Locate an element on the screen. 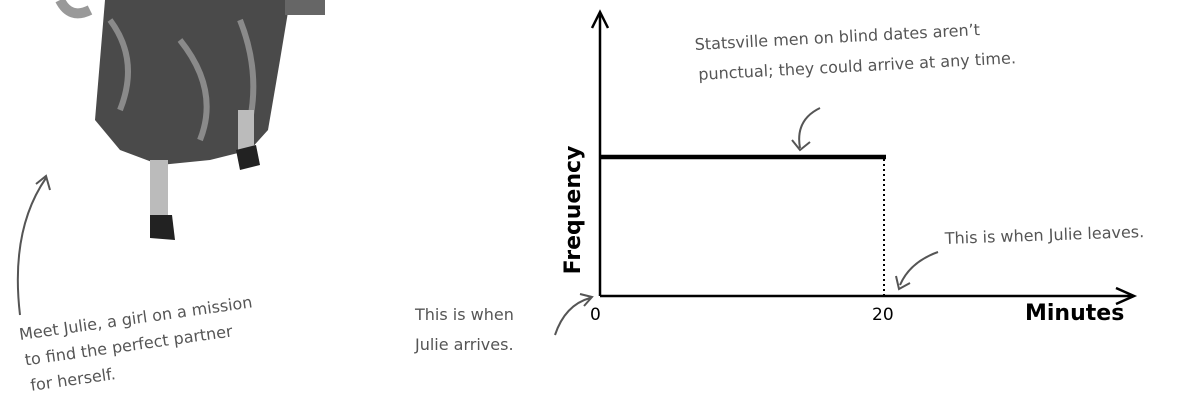 The image size is (1201, 402). annotation: Statsville men on blind dates aren’t is located at coordinates (837, 37).